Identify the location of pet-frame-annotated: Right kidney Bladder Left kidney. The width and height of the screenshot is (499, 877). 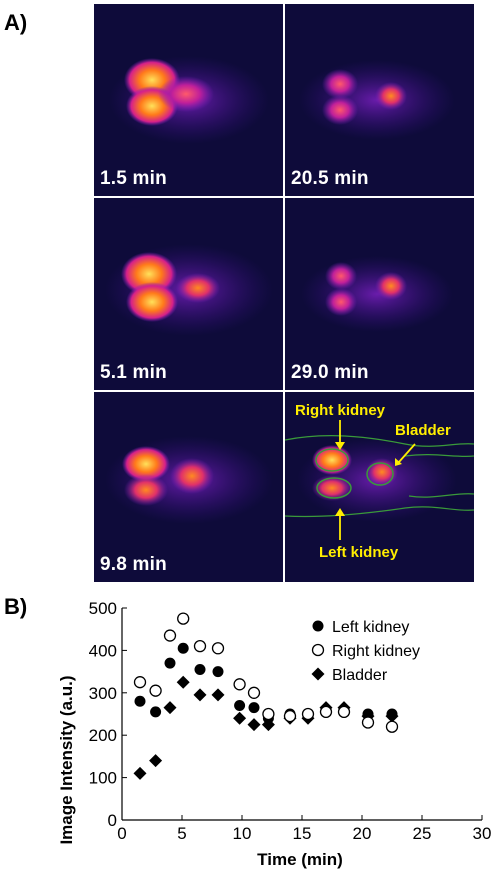
(379, 487).